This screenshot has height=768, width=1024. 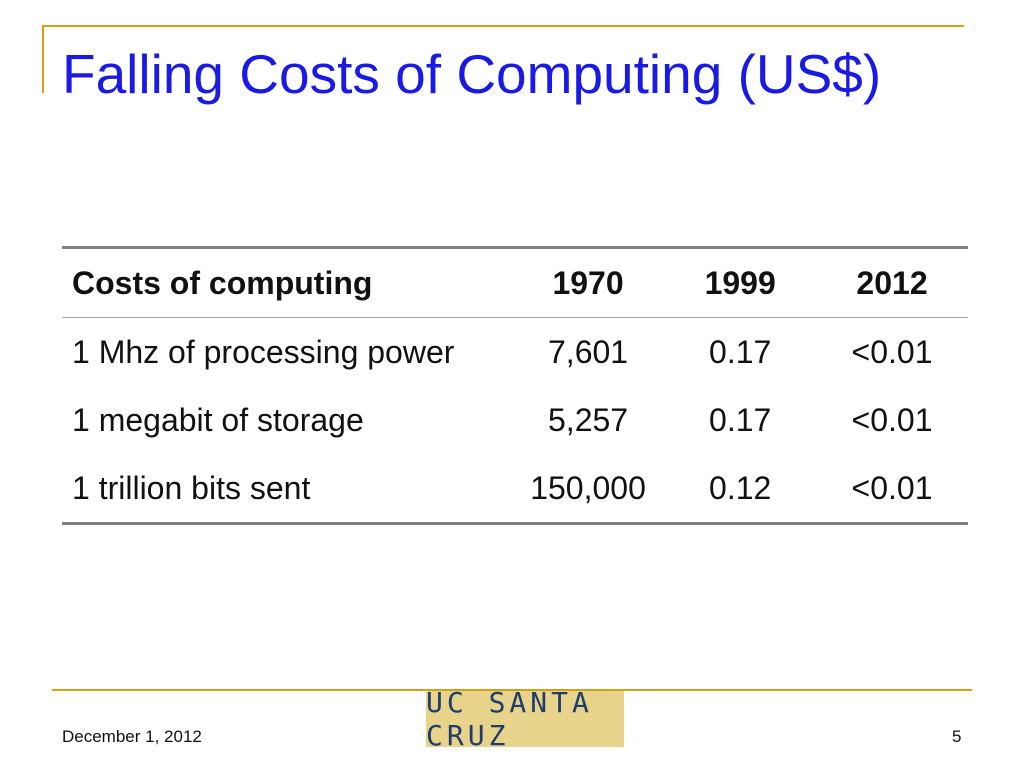 I want to click on row-label: 1 Mhz of processing power, so click(x=263, y=351).